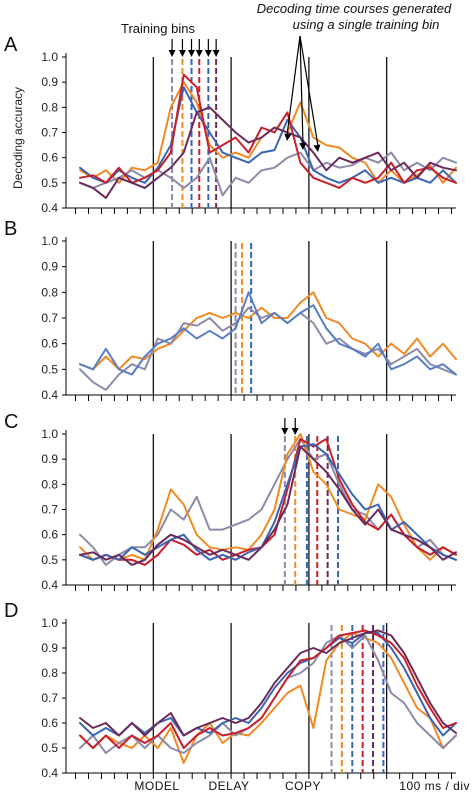  What do you see at coordinates (11, 422) in the screenshot?
I see `panel-letter: C` at bounding box center [11, 422].